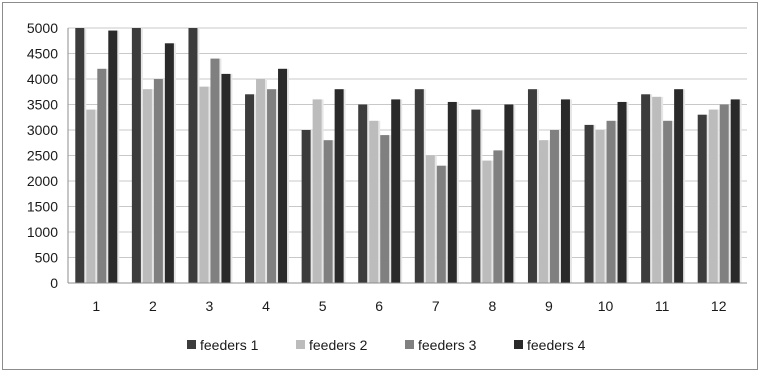 The height and width of the screenshot is (374, 762). I want to click on x-tick-label: 2, so click(153, 306).